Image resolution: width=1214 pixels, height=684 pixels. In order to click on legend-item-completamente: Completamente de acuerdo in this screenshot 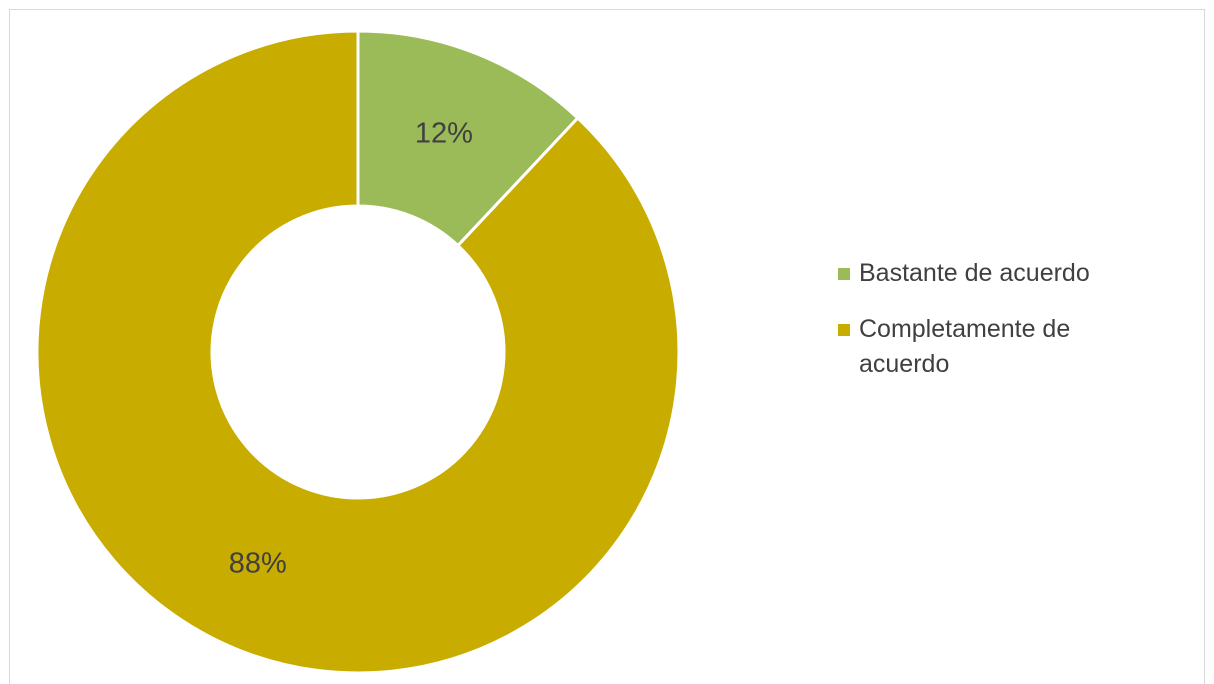, I will do `click(1003, 347)`.